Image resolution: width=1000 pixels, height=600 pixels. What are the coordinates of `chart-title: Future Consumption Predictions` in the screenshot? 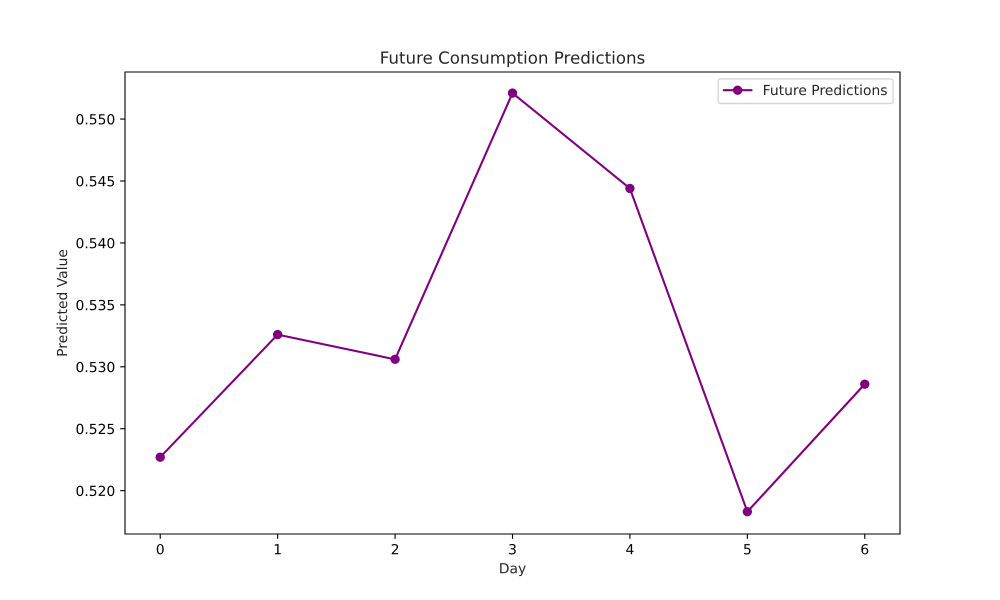 It's located at (512, 59).